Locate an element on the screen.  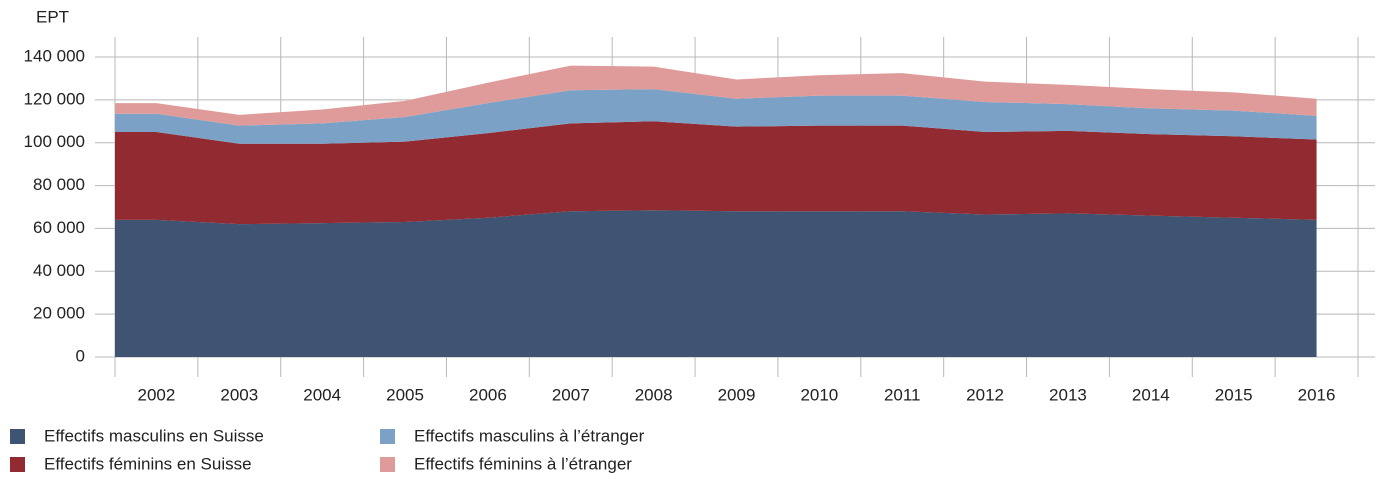
x-tick-label: 2012 is located at coordinates (985, 394).